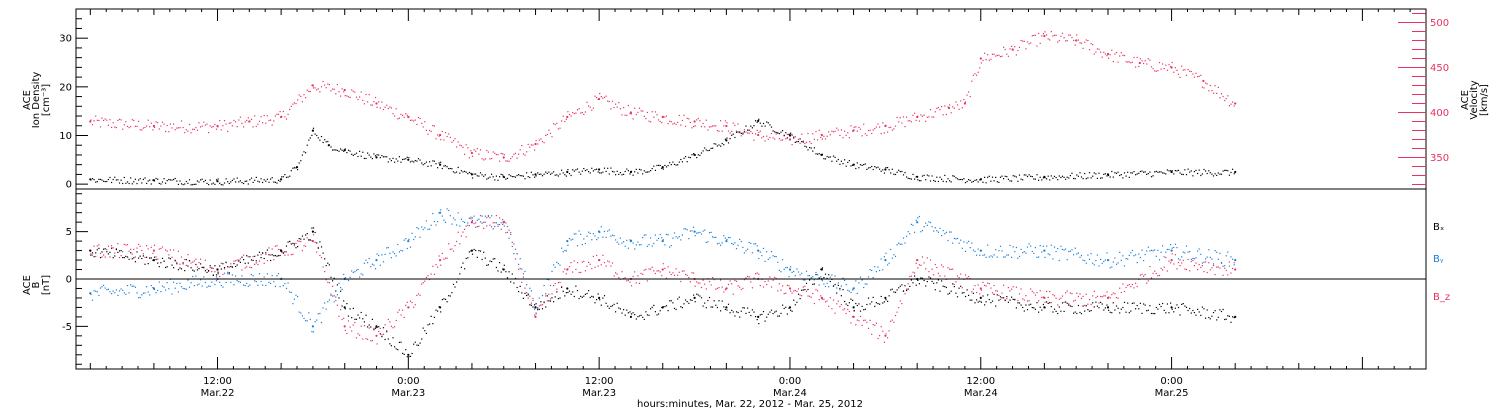  I want to click on b-y-point, so click(1235, 260).